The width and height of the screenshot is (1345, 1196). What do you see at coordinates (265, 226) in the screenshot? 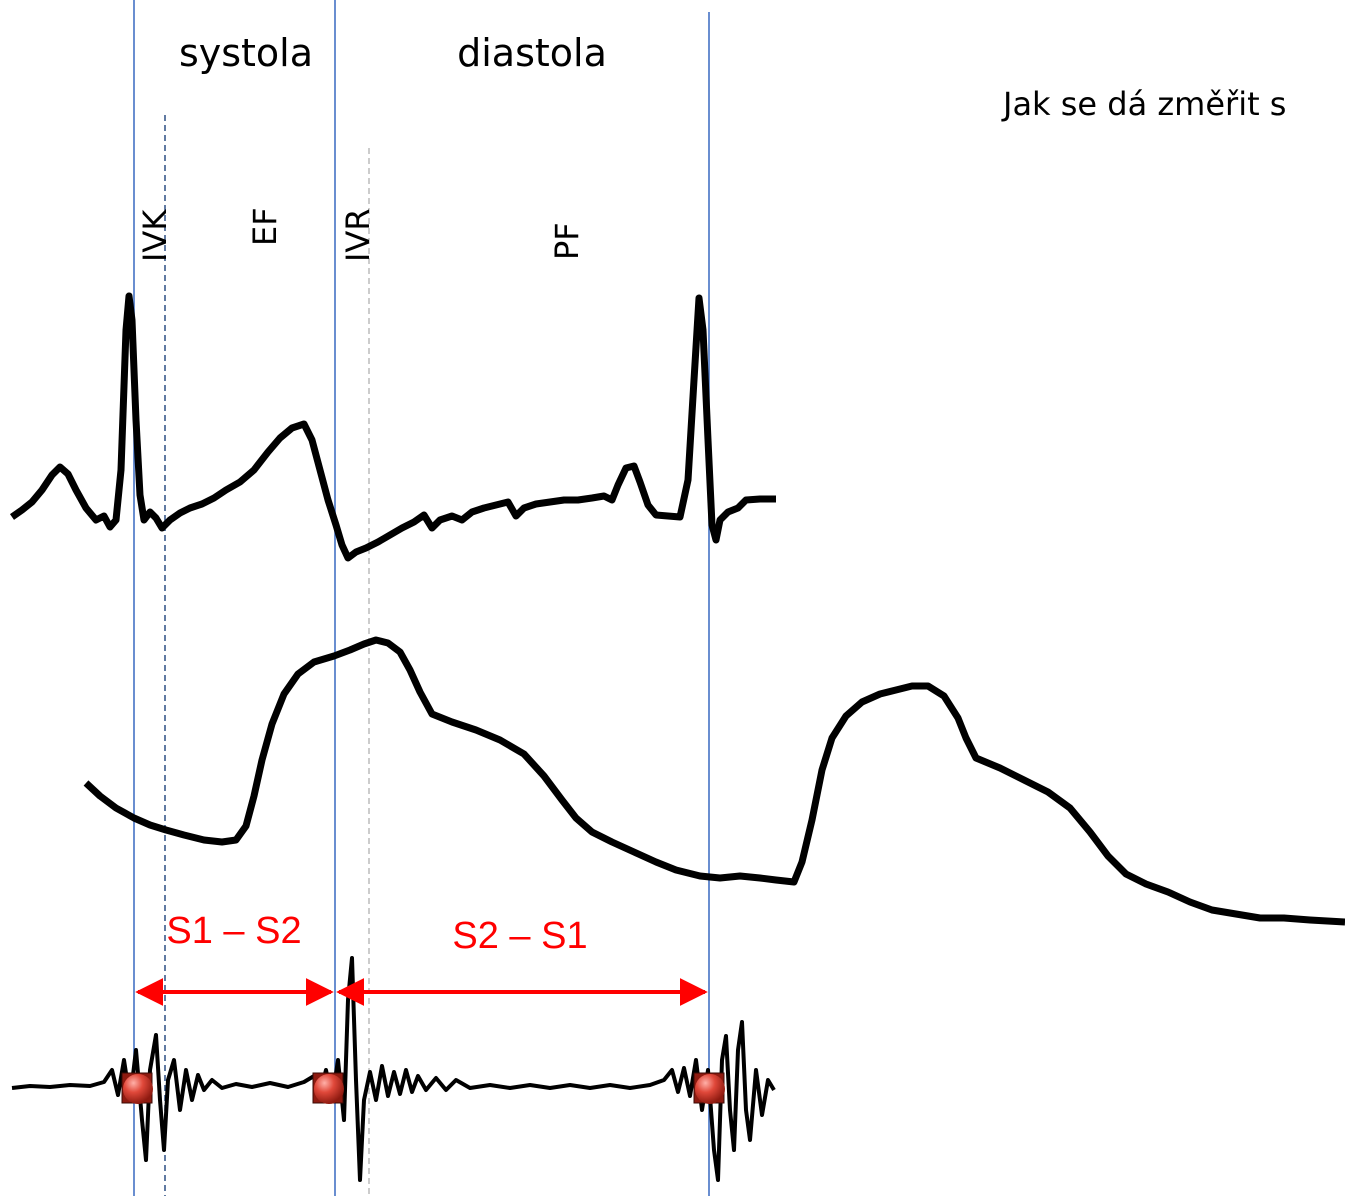
I see `ef-label: EF` at bounding box center [265, 226].